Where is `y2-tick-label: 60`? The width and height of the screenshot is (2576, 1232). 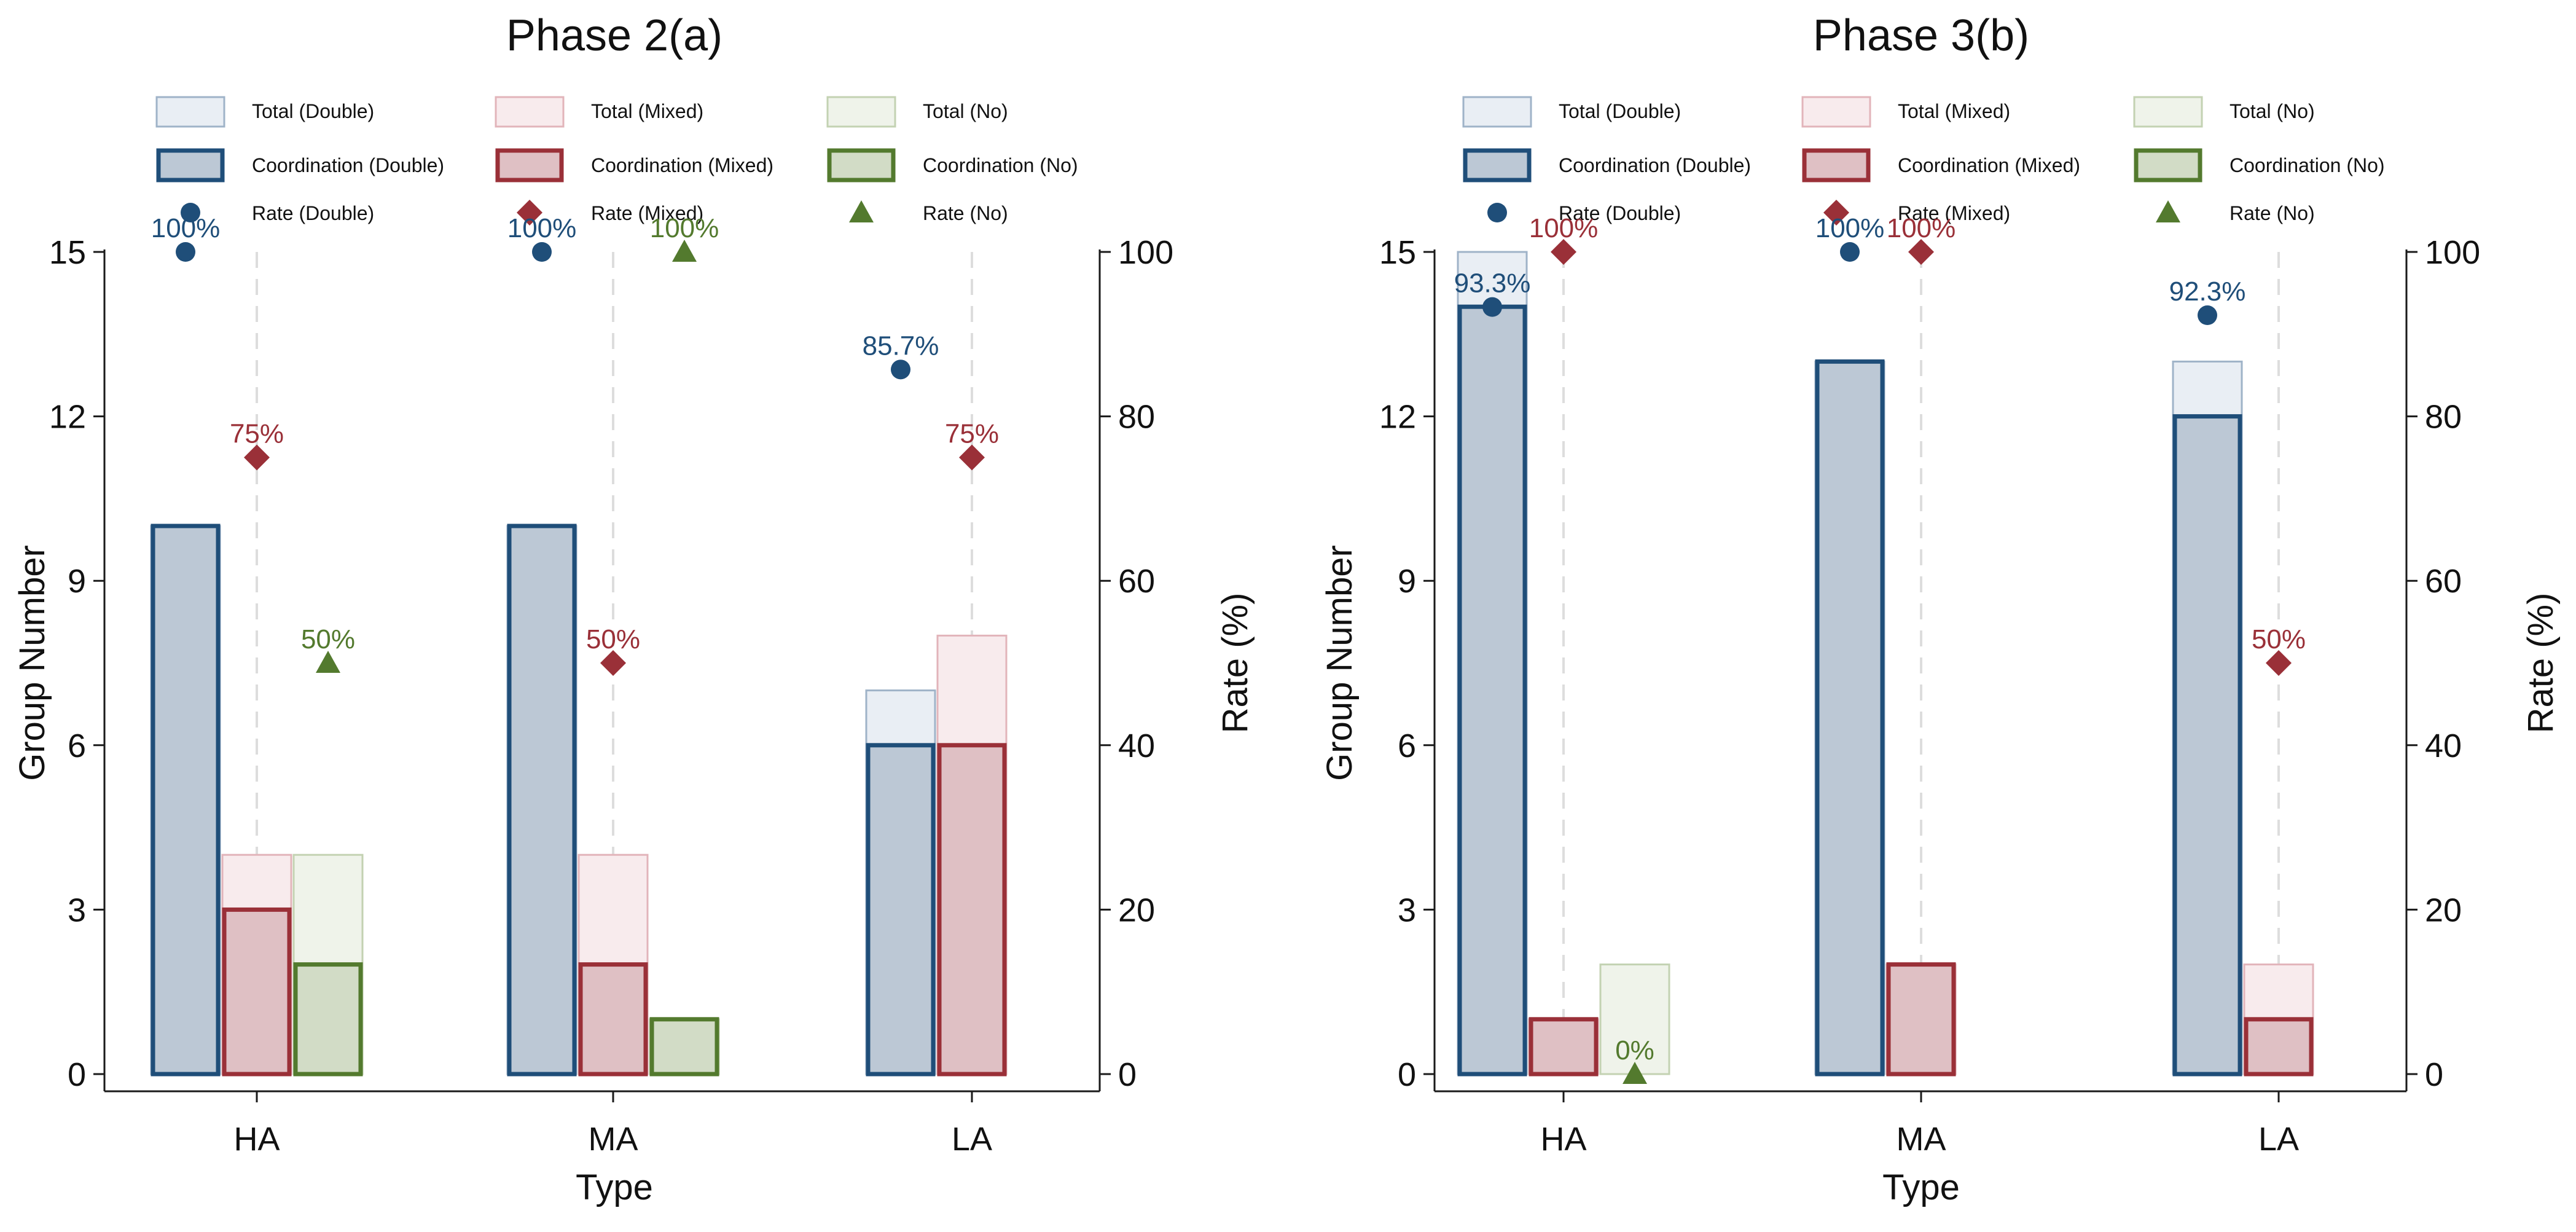
y2-tick-label: 60 is located at coordinates (2443, 581).